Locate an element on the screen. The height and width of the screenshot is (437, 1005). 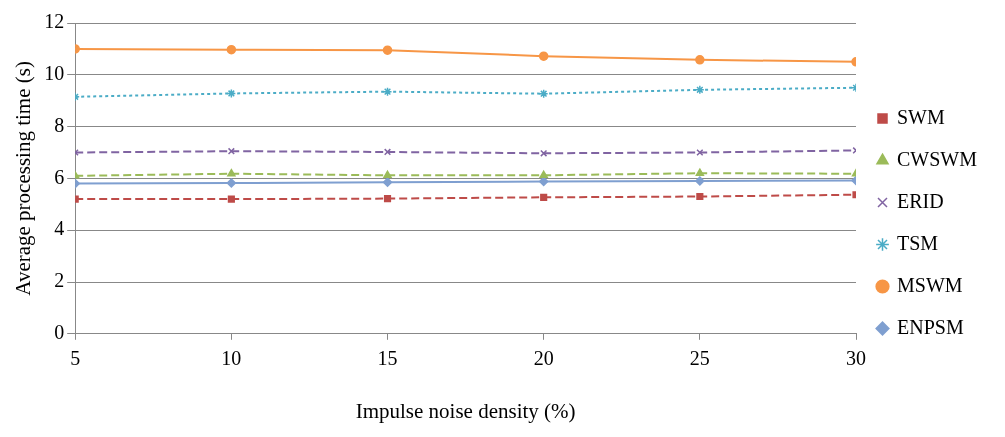
x-axis-title: Impulse noise density (%) is located at coordinates (465, 410).